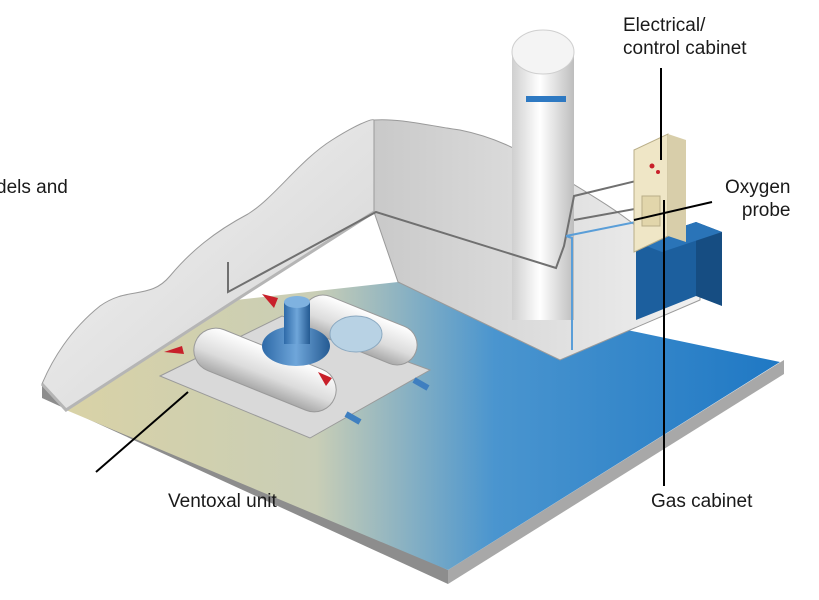 Image resolution: width=819 pixels, height=600 pixels. Describe the element at coordinates (543, 52) in the screenshot. I see `storage-tank-top` at that location.